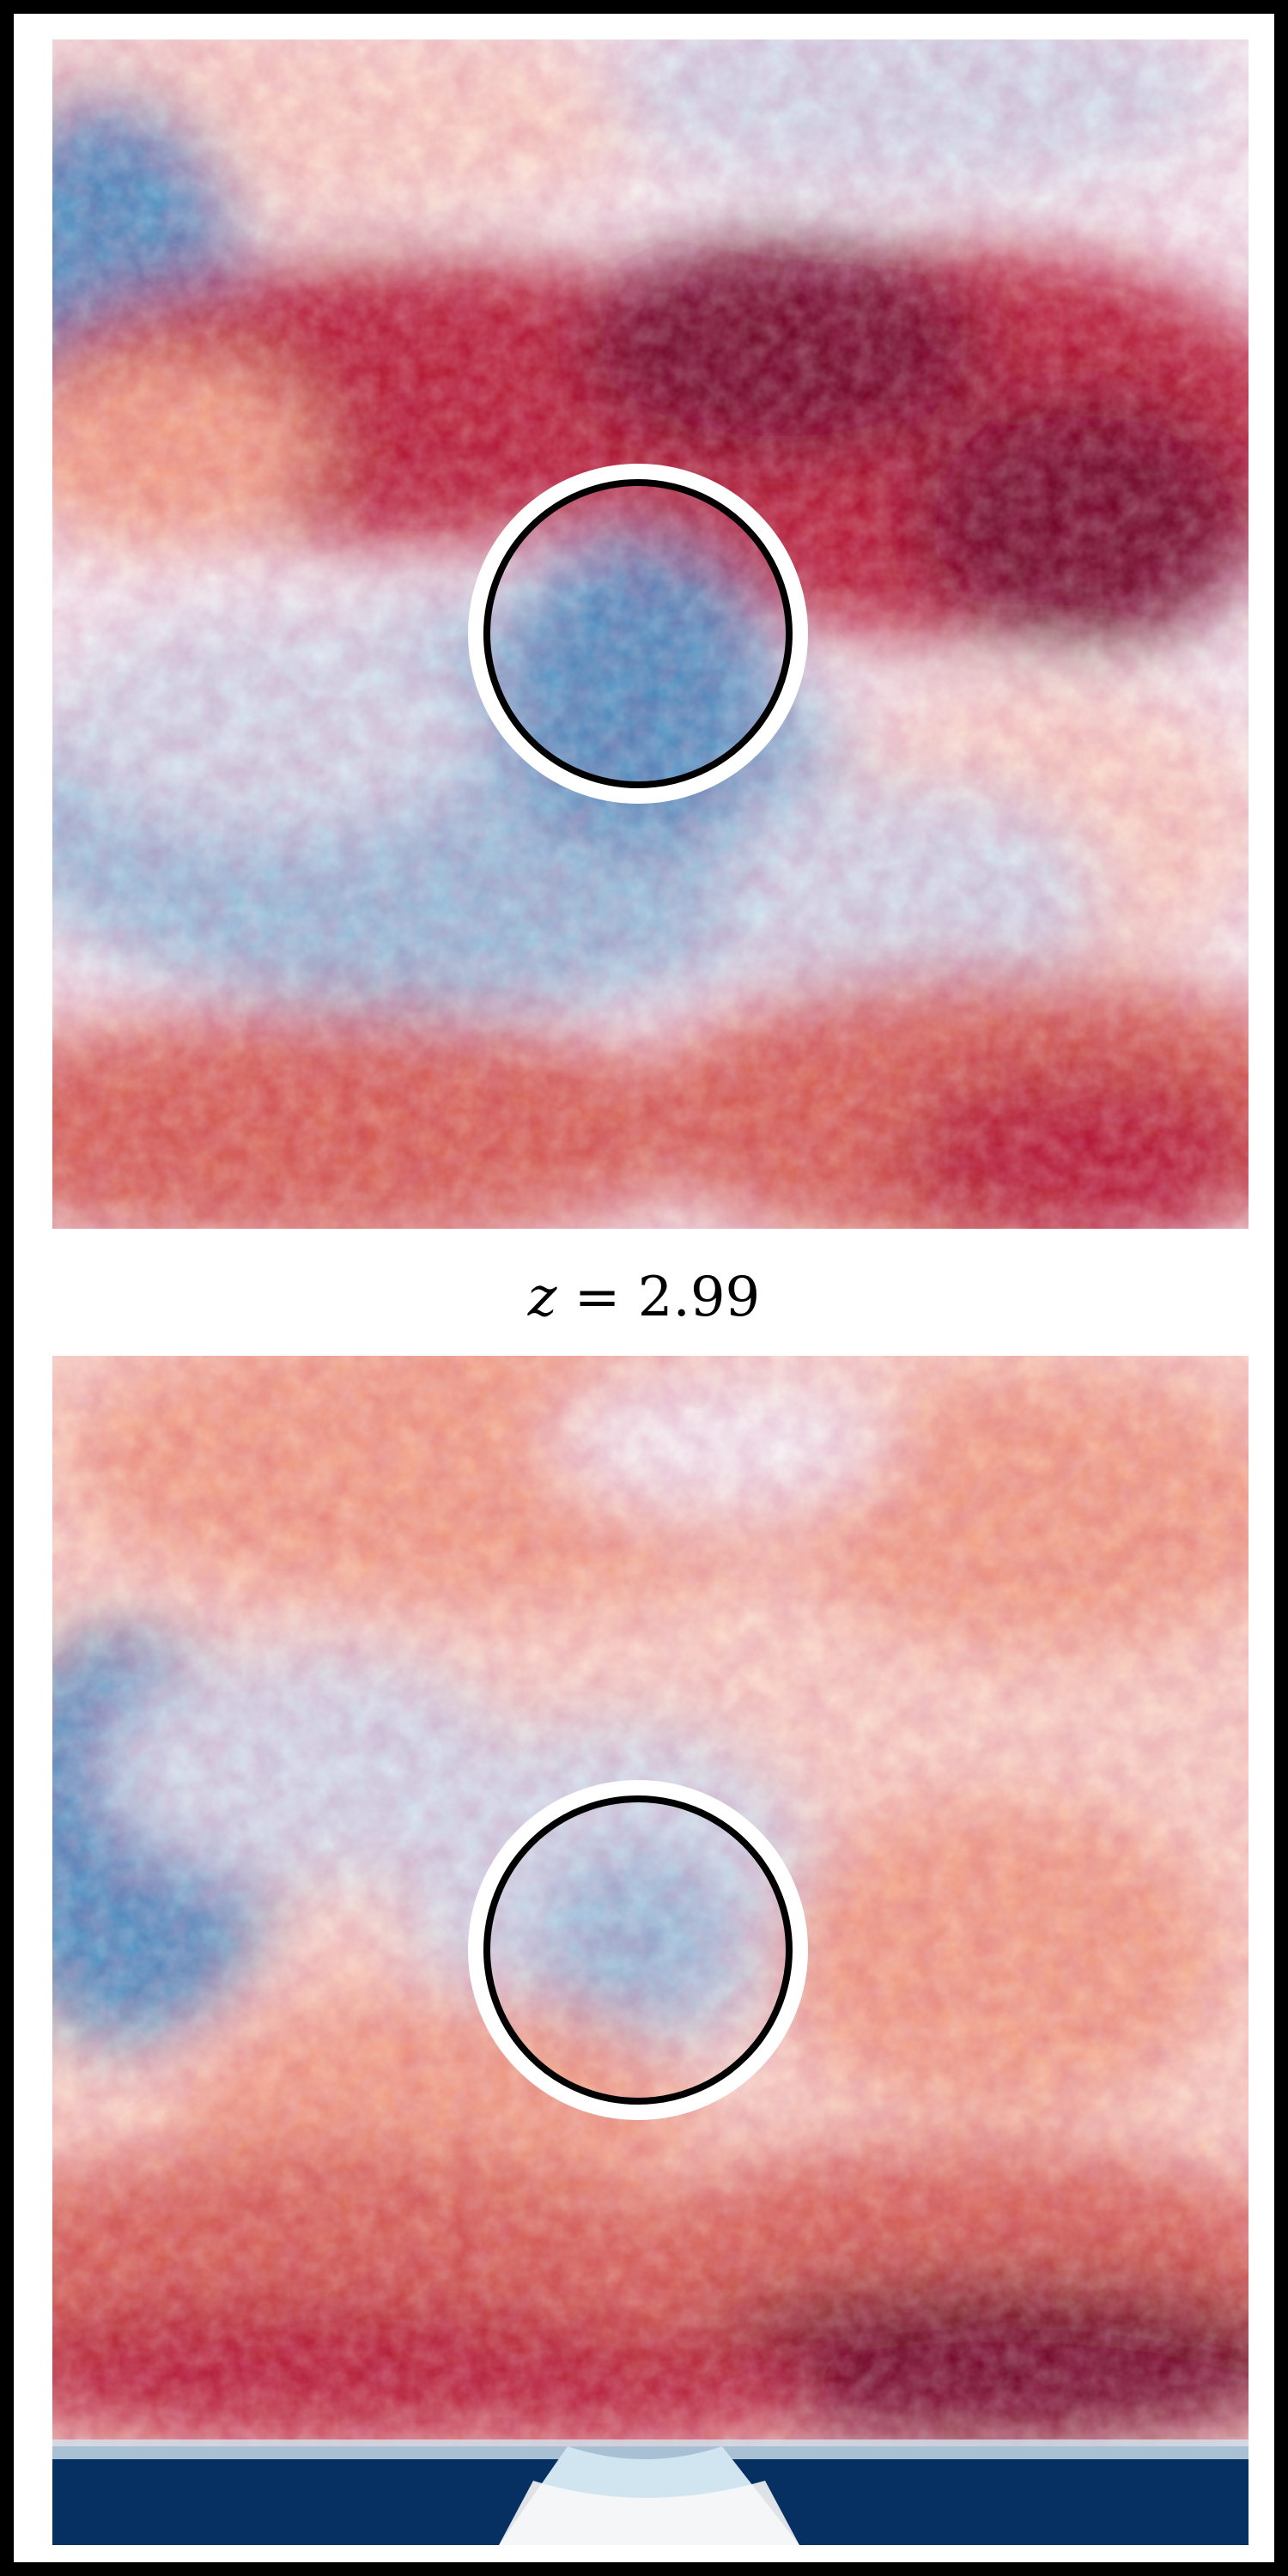  What do you see at coordinates (597, 1297) in the screenshot?
I see `redshift-operator: =` at bounding box center [597, 1297].